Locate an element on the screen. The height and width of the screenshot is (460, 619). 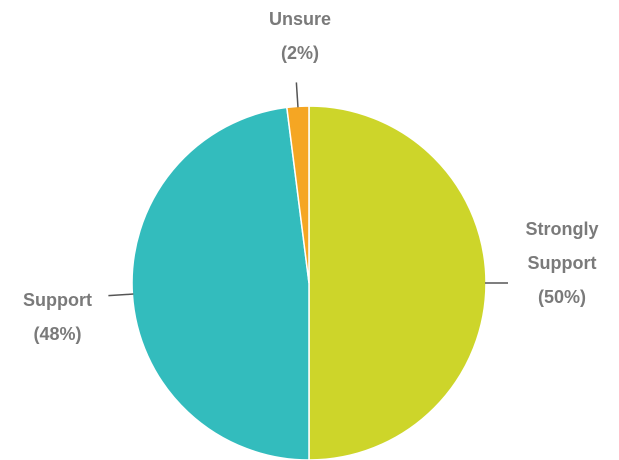
slice-label-unsure-percent: (2%) is located at coordinates (299, 53).